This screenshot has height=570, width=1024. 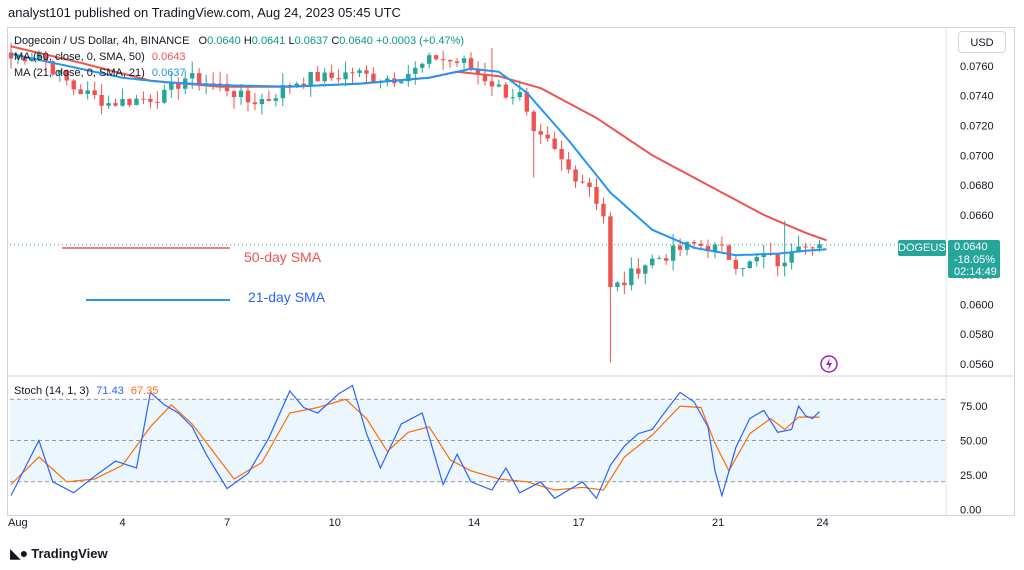 I want to click on price-tick-label: 0.0680, so click(x=977, y=186).